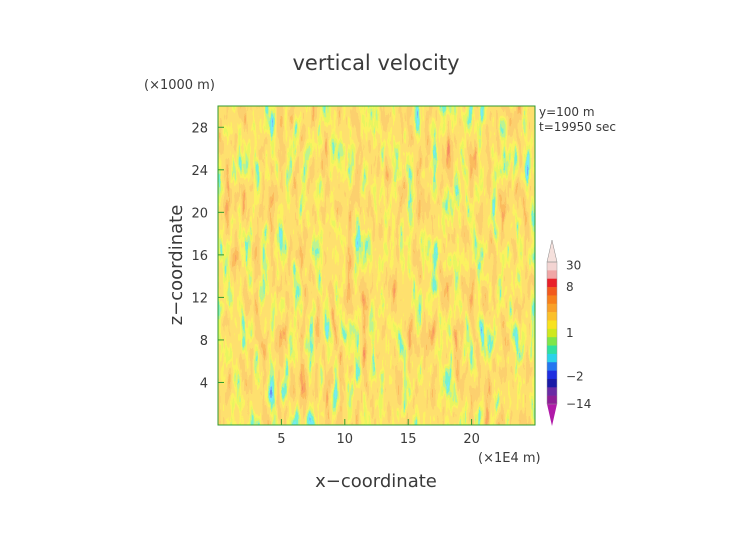 The image size is (752, 536). Describe the element at coordinates (471, 439) in the screenshot. I see `x-tick-label: 20` at that location.